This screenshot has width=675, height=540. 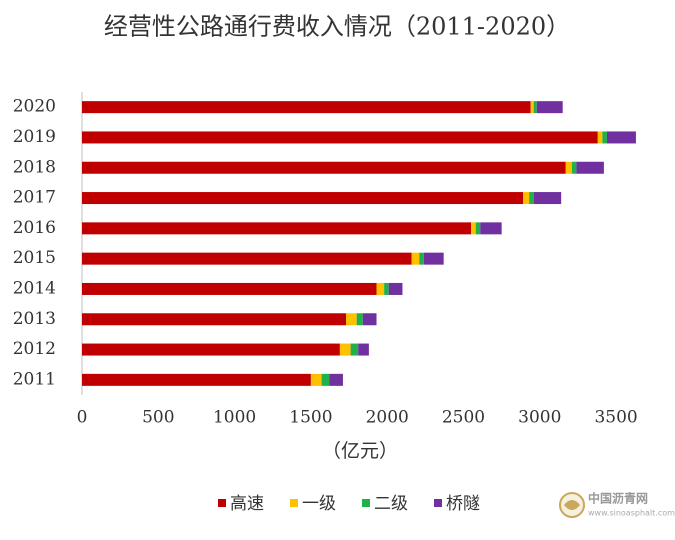 I want to click on x-tick-label: 2000, so click(x=387, y=418).